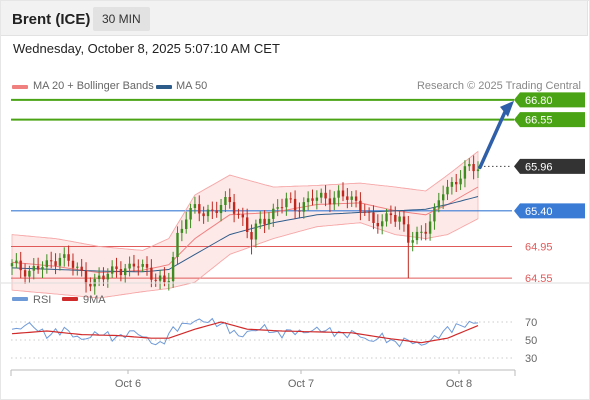 This screenshot has width=590, height=400. I want to click on rsi-tick-50: 50, so click(531, 341).